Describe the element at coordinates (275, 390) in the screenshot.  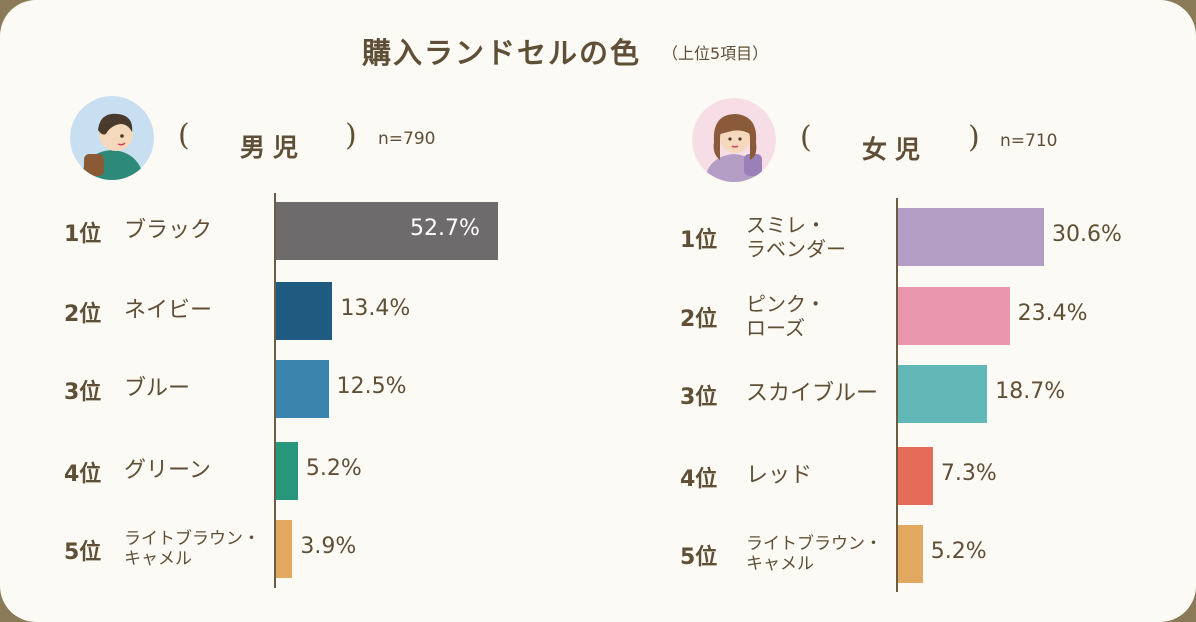
I see `axis-line-boy` at that location.